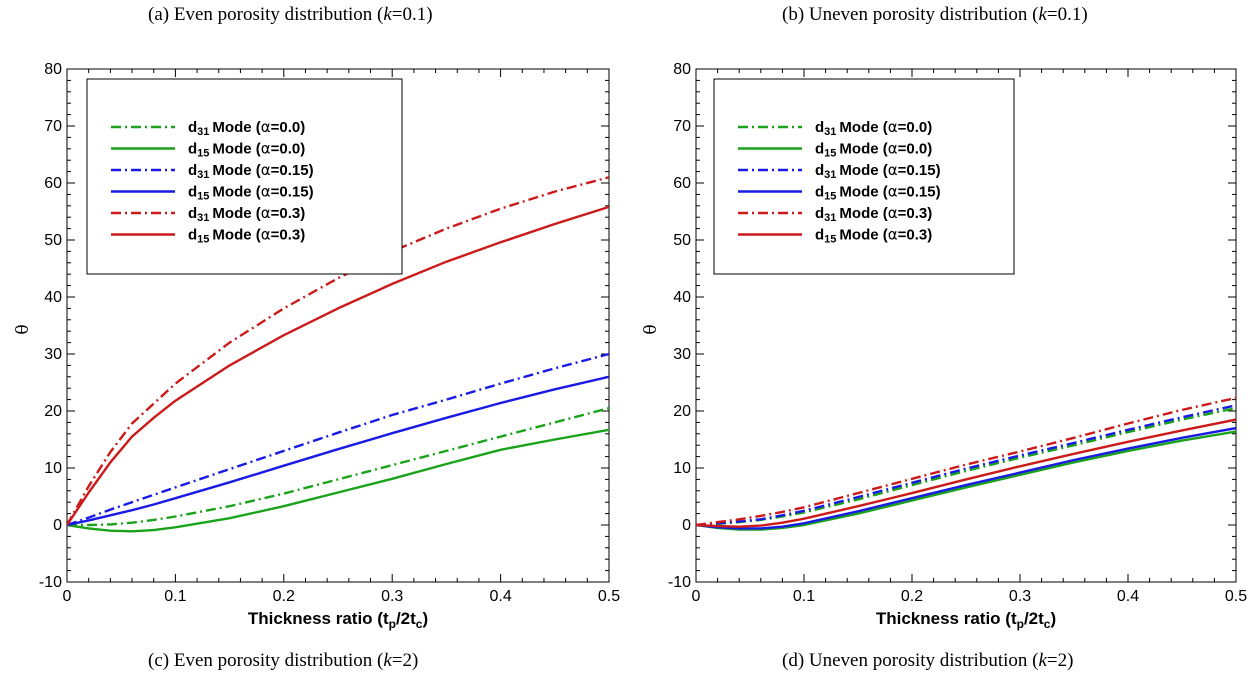 Image resolution: width=1259 pixels, height=681 pixels. I want to click on caption-b: (b) Uneven porosity distribution (k=0.1), so click(935, 14).